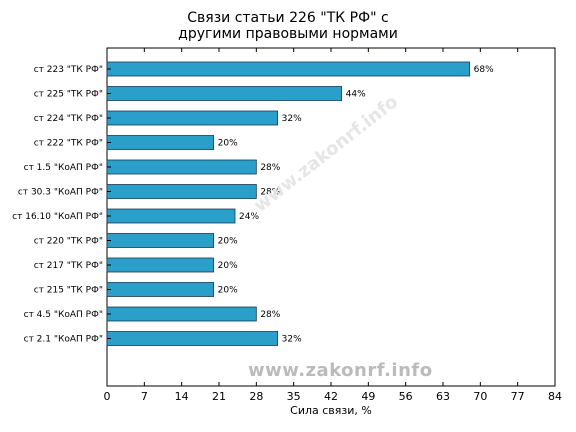  I want to click on y-tick-label: ст 217 "ТК РФ", so click(68, 266).